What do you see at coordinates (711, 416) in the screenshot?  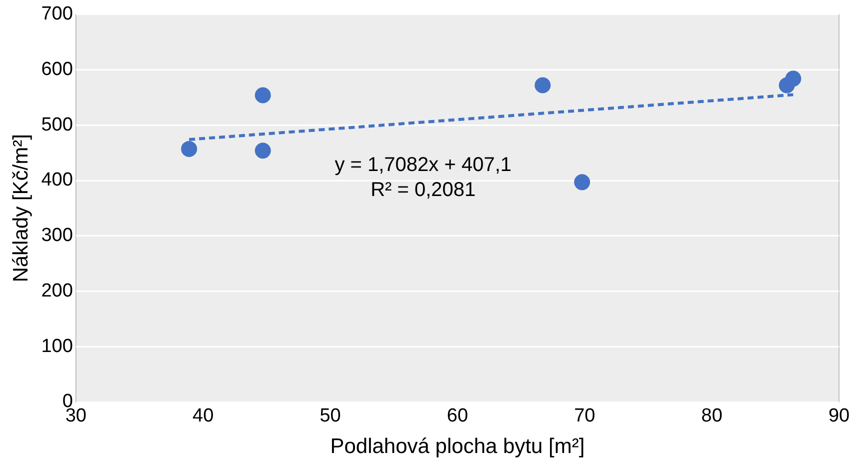 I see `x-tick-label: 80` at bounding box center [711, 416].